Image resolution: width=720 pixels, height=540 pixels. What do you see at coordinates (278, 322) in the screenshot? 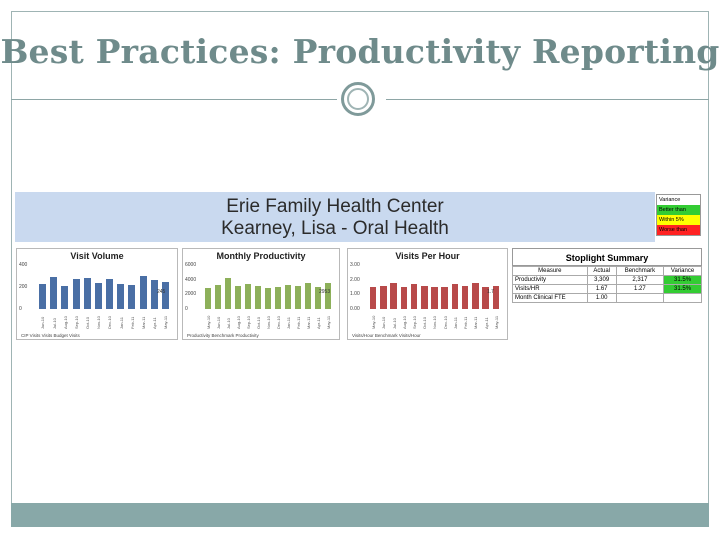
I see `productivity-xlabel: Dec-10` at bounding box center [278, 322].